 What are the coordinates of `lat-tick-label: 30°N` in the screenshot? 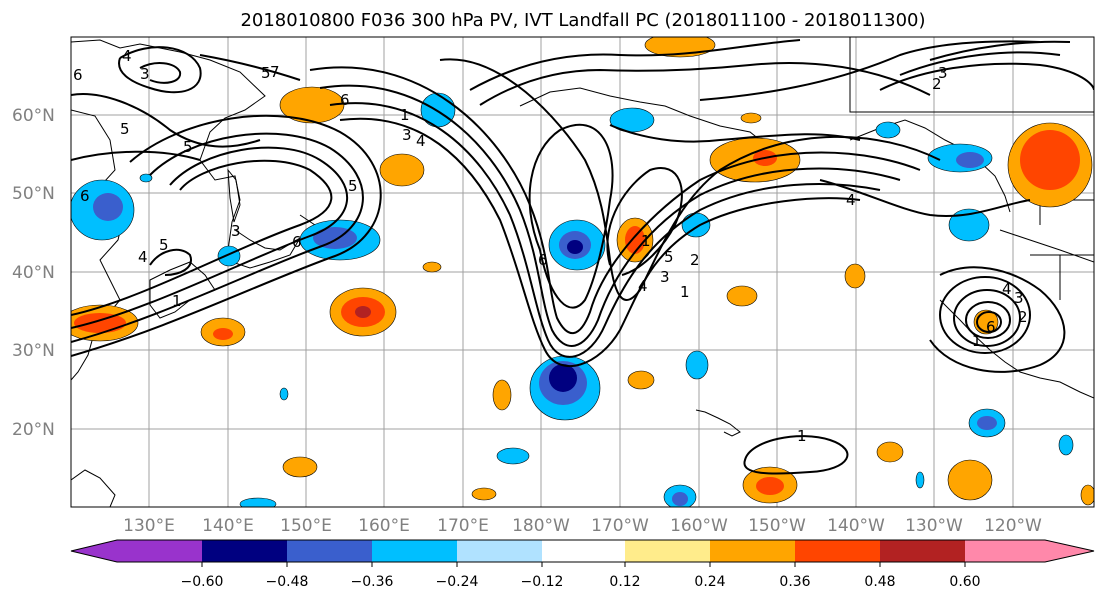 It's located at (33, 351).